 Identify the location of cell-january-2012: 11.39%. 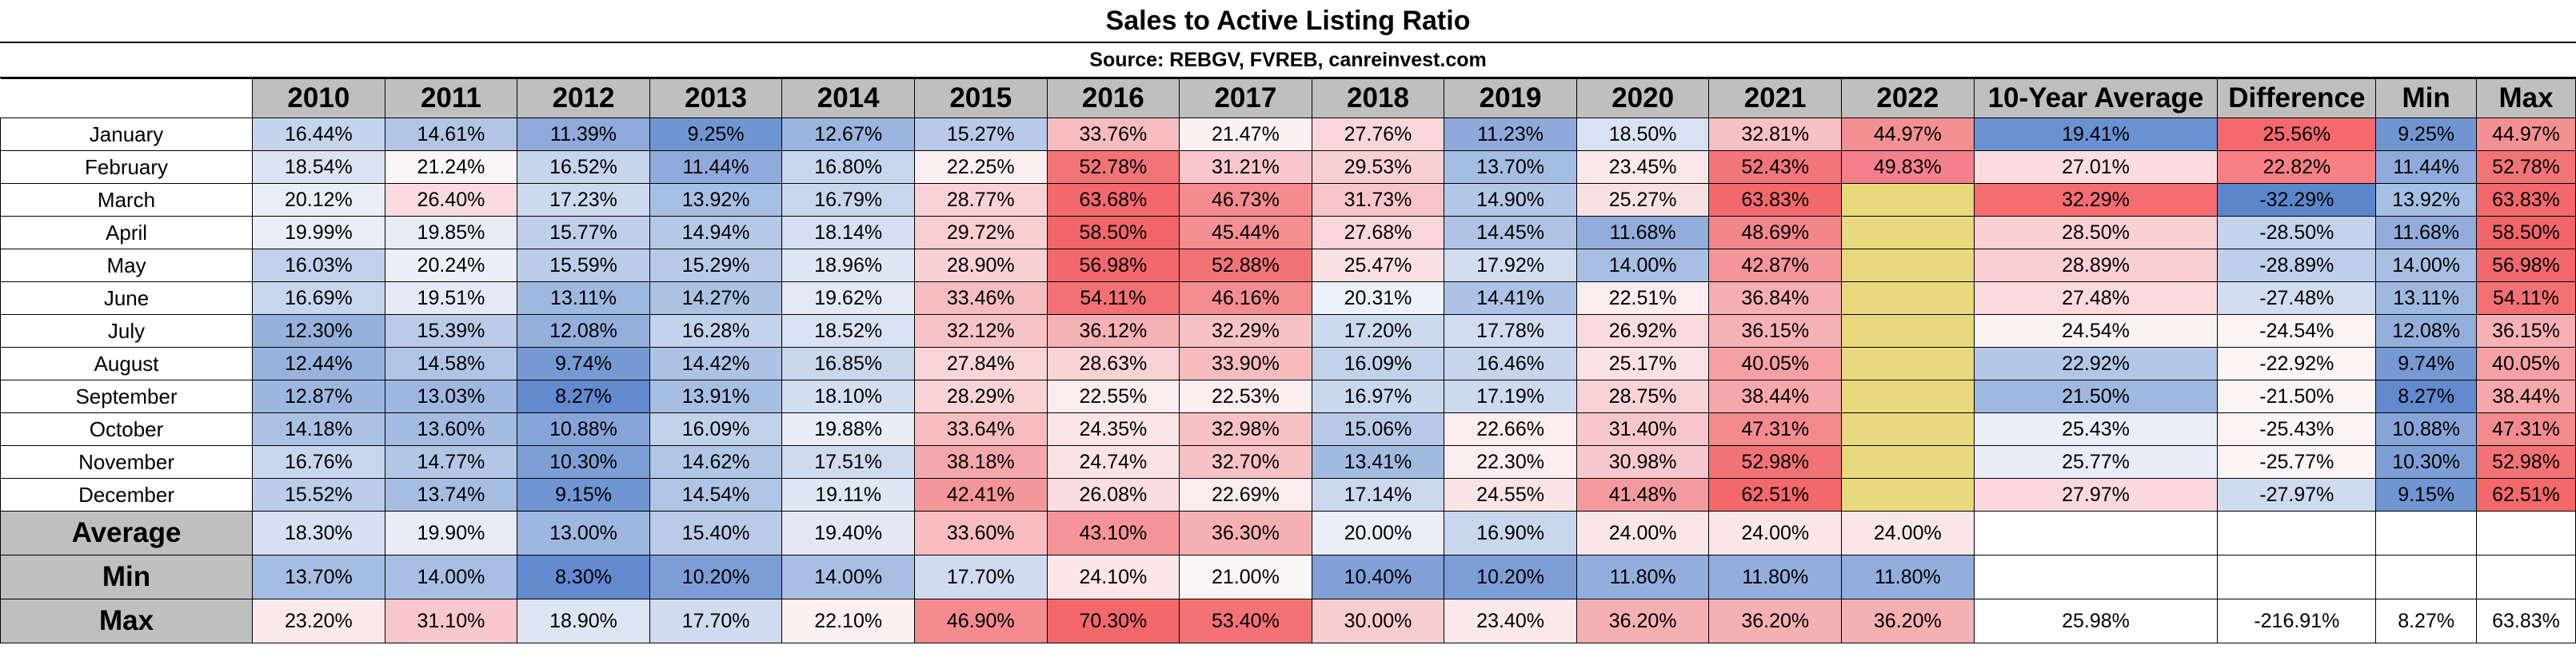
(583, 134).